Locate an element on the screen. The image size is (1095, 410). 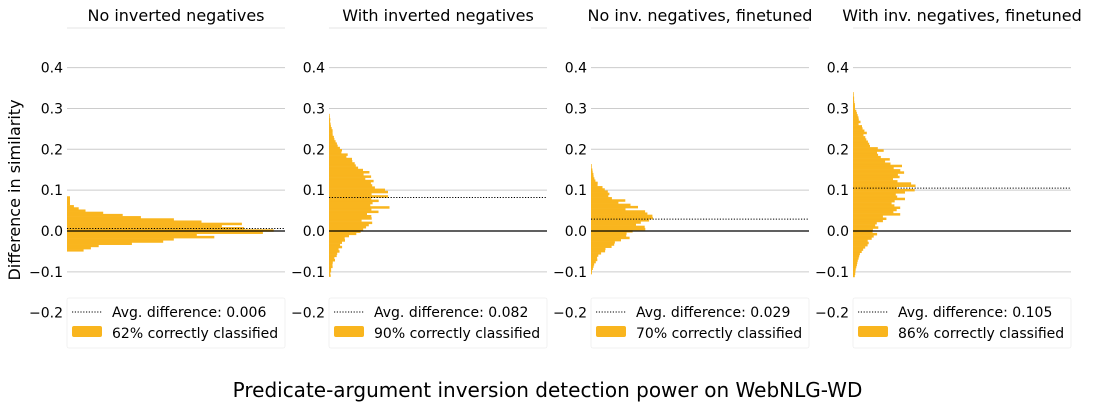
panel-title: With inverted negatives is located at coordinates (438, 15).